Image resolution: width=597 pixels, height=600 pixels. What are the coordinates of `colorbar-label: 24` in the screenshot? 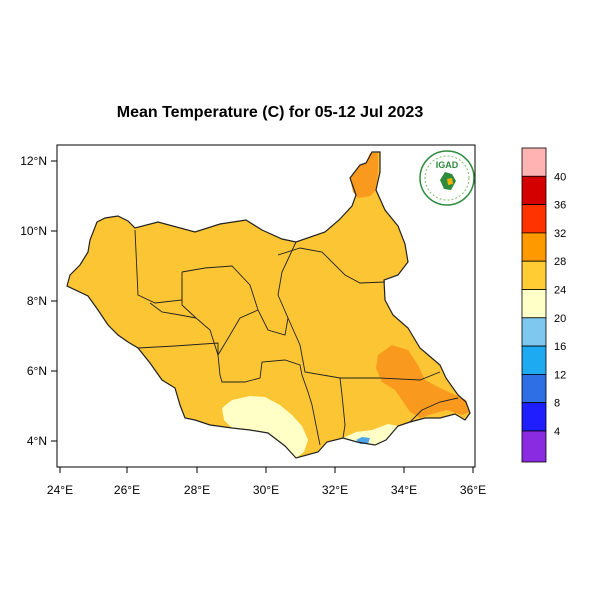 It's located at (560, 291).